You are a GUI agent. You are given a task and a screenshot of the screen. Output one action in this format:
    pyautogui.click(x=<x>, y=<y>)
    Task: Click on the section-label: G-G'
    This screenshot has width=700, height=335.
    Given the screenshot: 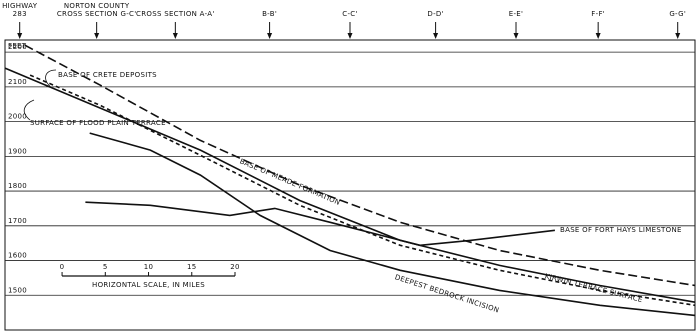 What is the action you would take?
    pyautogui.click(x=677, y=14)
    